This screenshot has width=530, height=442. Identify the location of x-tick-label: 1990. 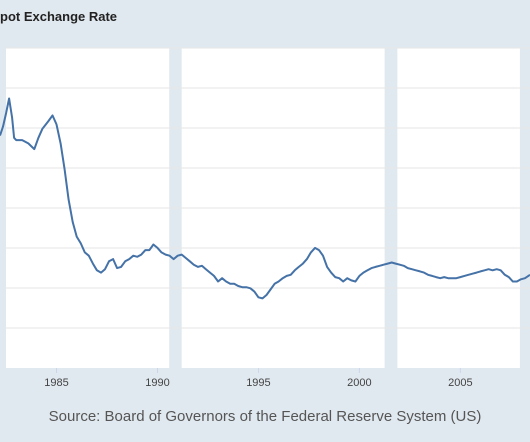
(157, 383).